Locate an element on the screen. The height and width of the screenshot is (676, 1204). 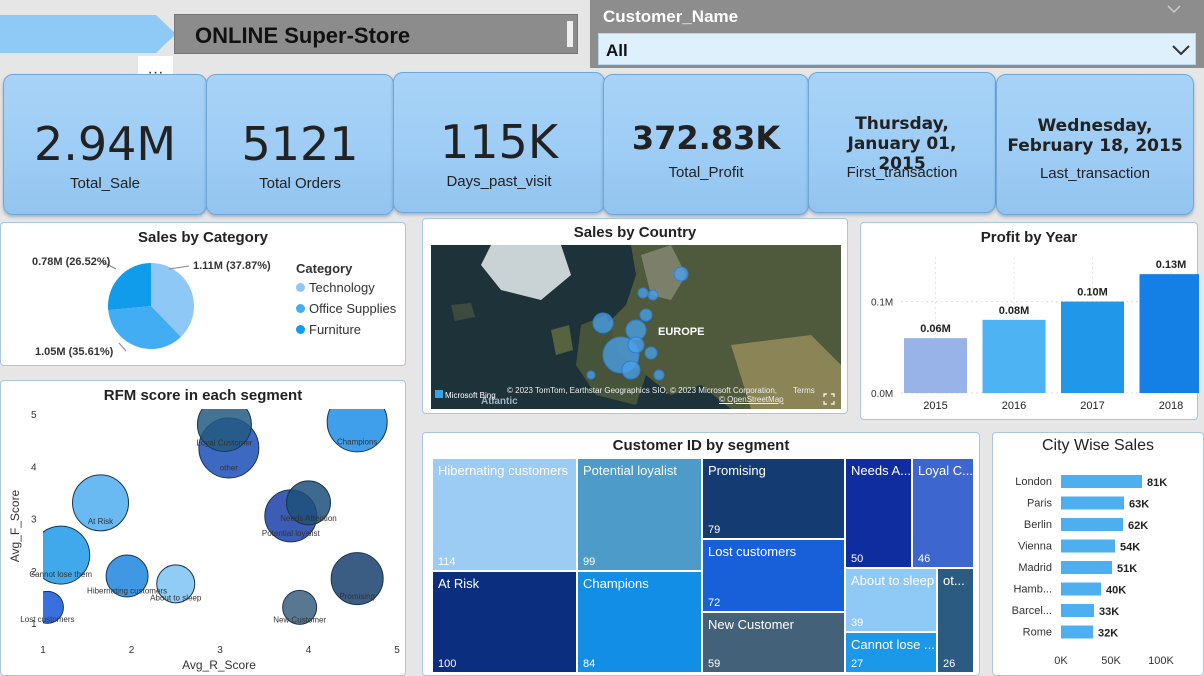
x-tick-label: 4 is located at coordinates (309, 650).